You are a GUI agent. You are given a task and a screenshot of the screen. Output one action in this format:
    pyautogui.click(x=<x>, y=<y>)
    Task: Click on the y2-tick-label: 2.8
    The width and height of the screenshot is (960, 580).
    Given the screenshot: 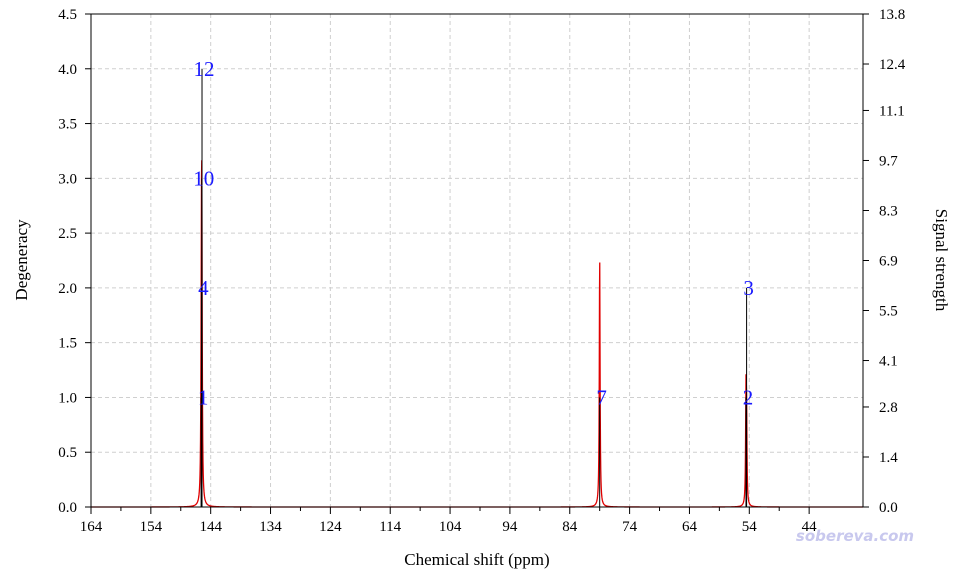 What is the action you would take?
    pyautogui.click(x=888, y=408)
    